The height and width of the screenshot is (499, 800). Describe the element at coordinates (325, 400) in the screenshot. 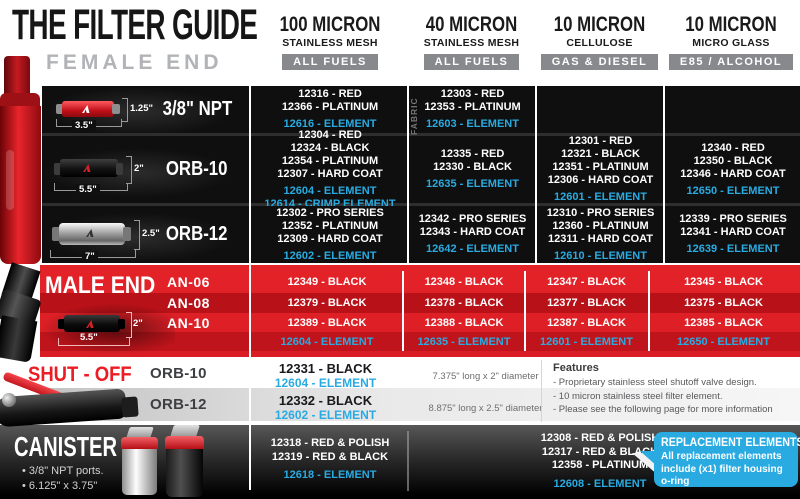

I see `part-number: 12332 - BLACK` at that location.